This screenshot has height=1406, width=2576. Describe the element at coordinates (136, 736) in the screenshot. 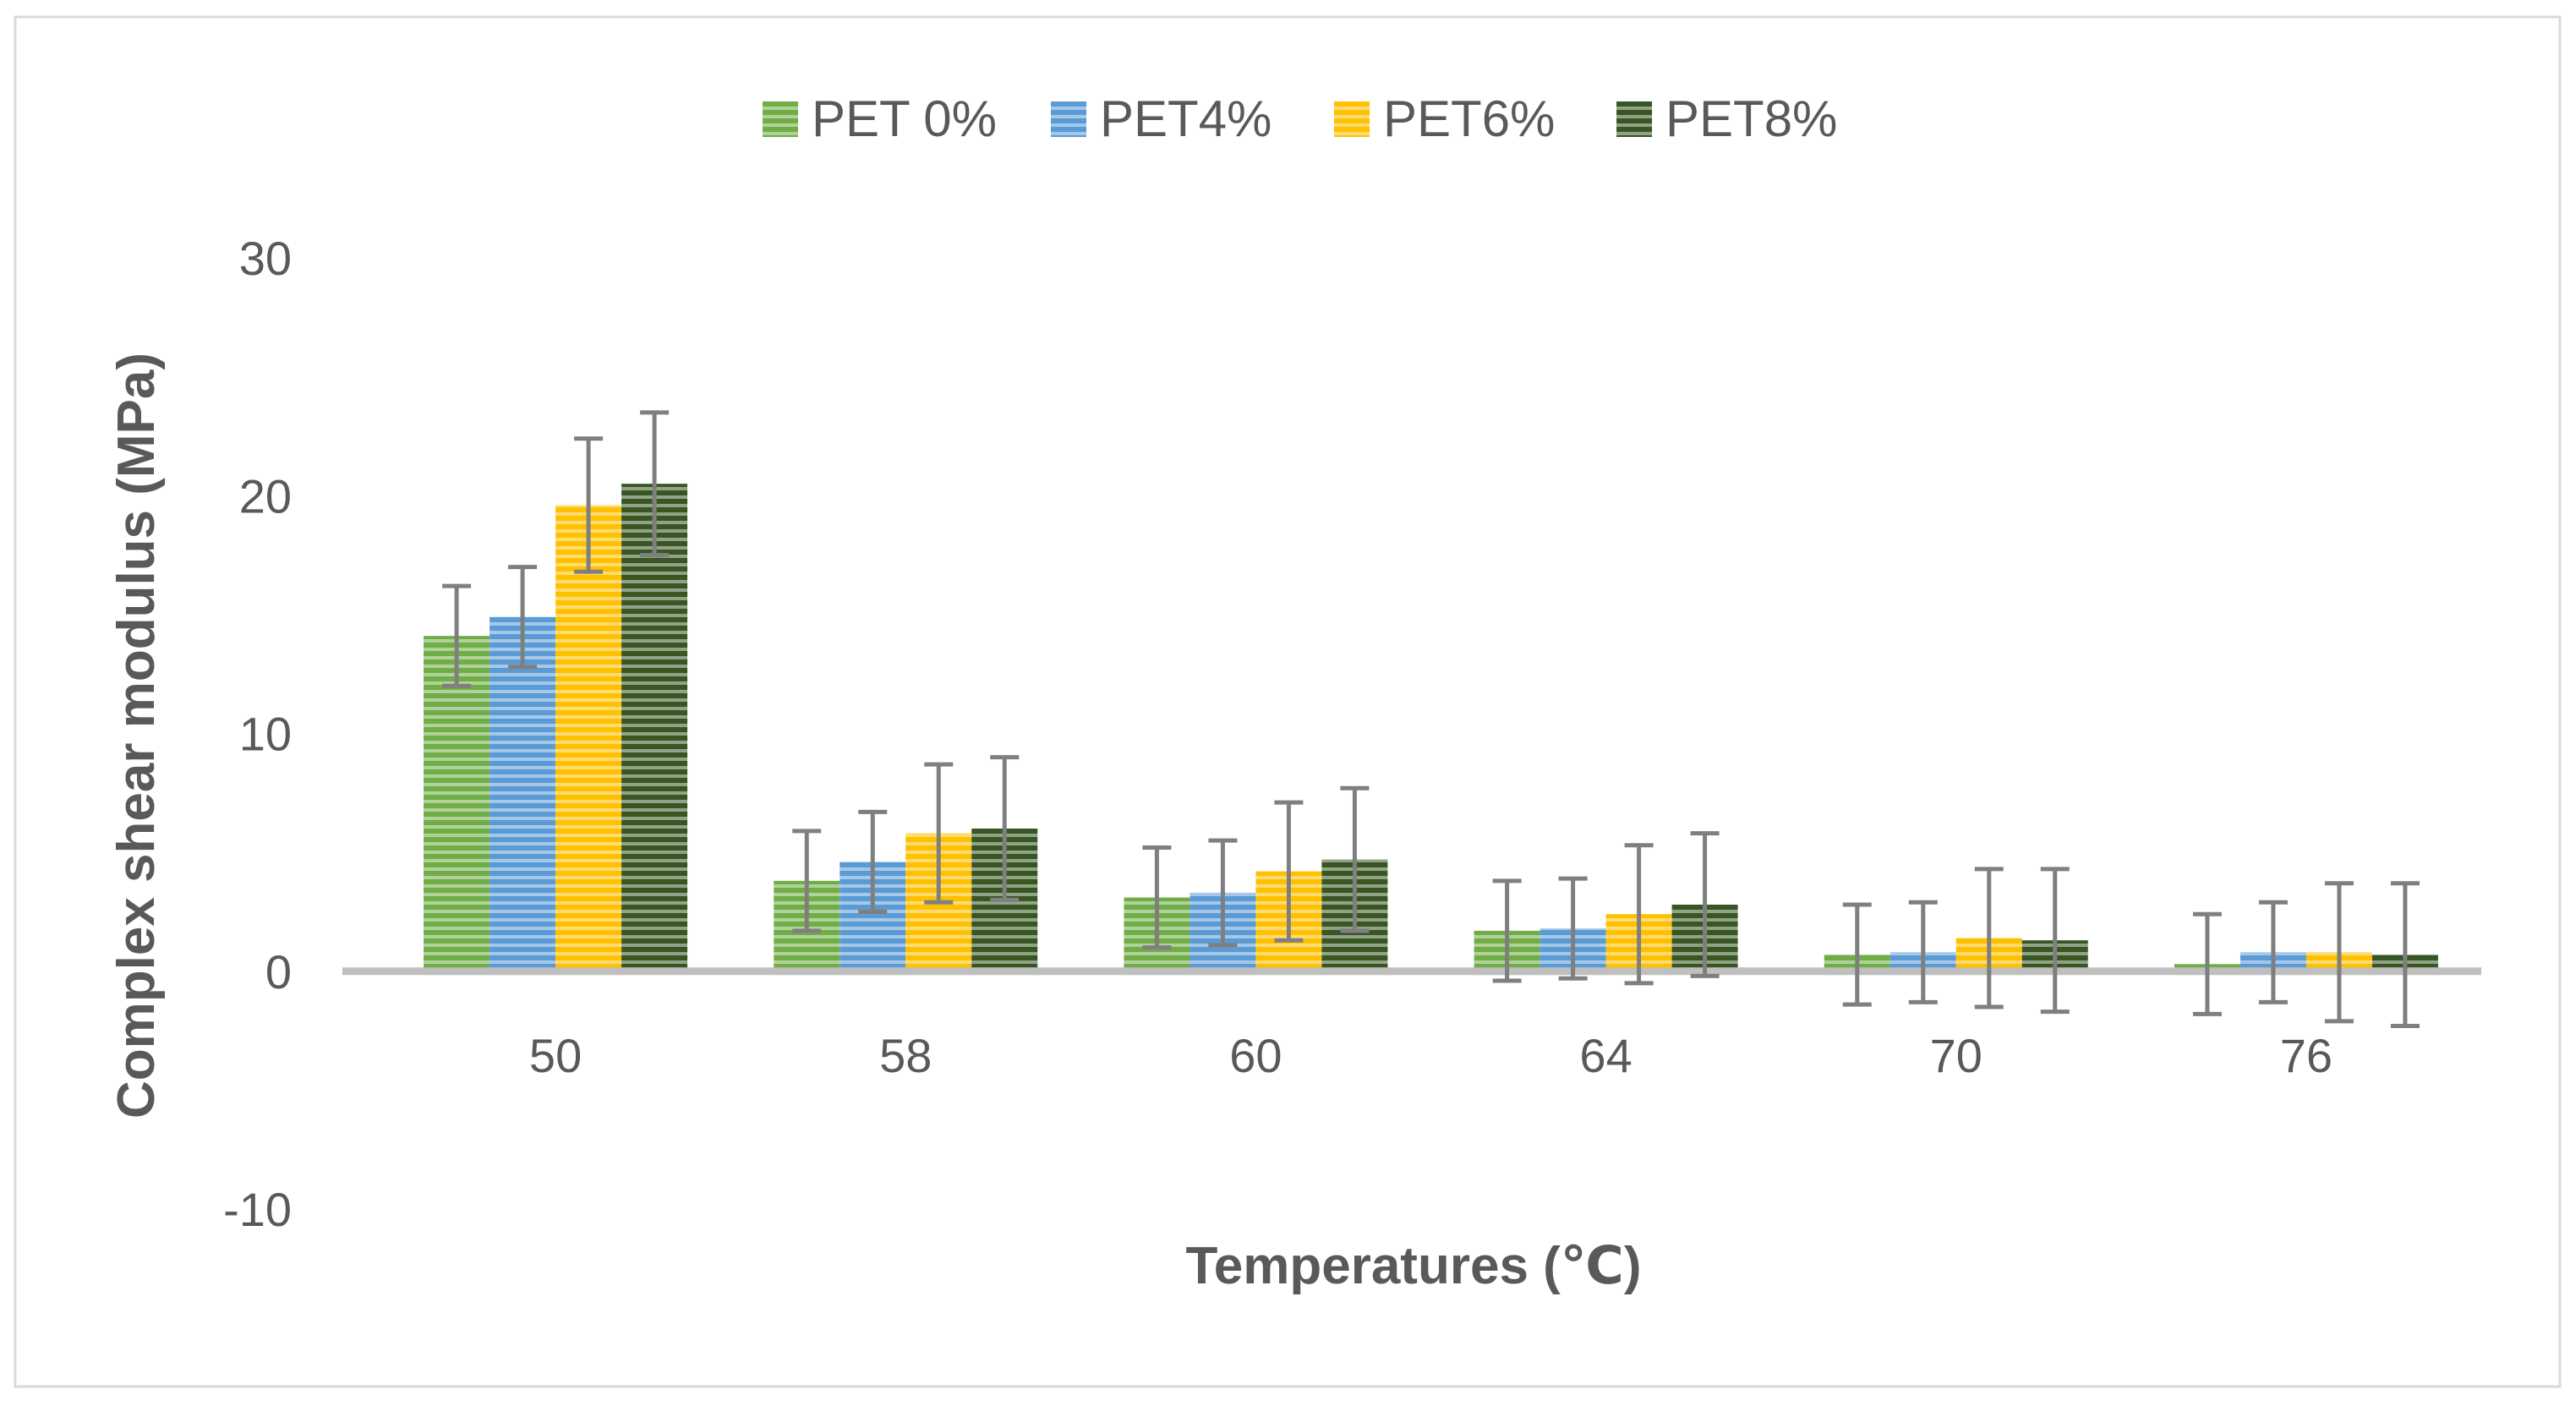

I see `y-axis-title: Complex shear modulus (MPa)` at that location.